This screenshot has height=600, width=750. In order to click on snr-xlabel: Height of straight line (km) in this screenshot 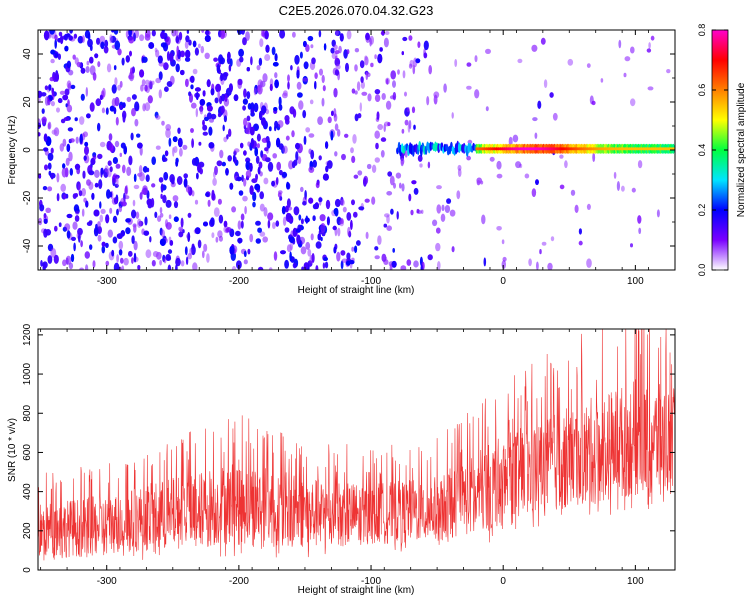, I will do `click(356, 590)`.